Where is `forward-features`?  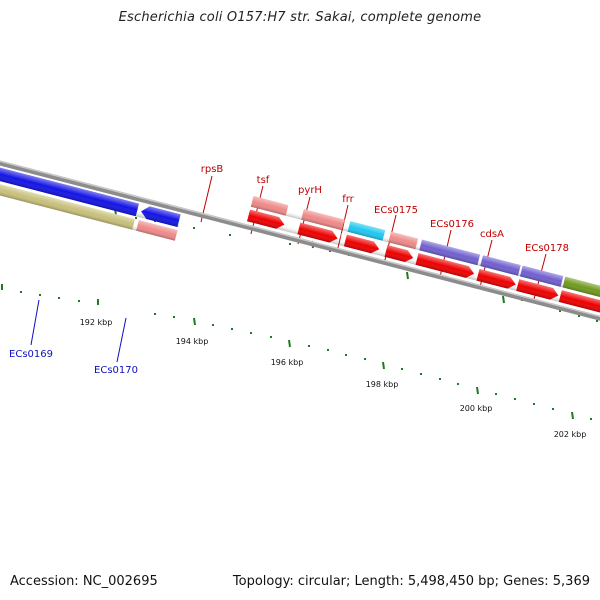 forward-features is located at coordinates (423, 265).